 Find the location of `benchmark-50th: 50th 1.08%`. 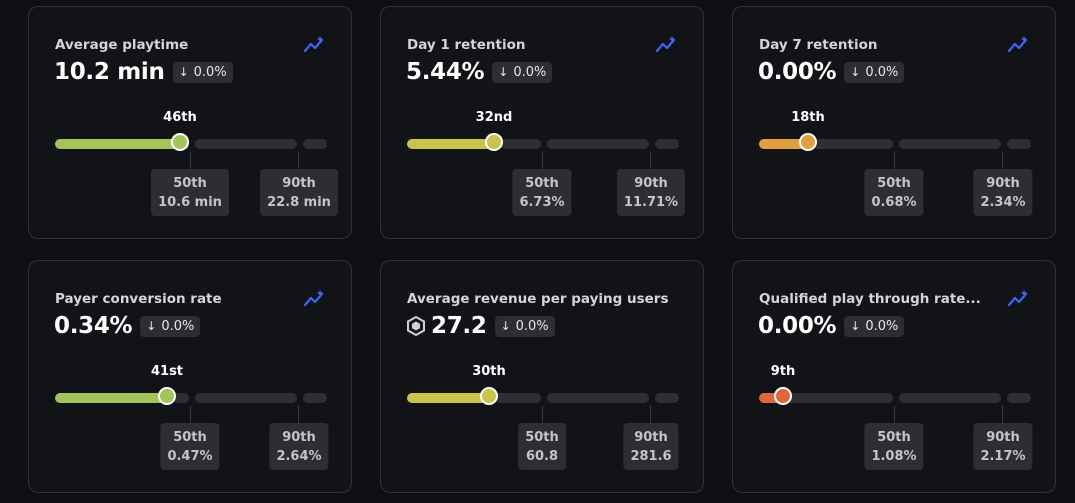

benchmark-50th: 50th 1.08% is located at coordinates (894, 446).